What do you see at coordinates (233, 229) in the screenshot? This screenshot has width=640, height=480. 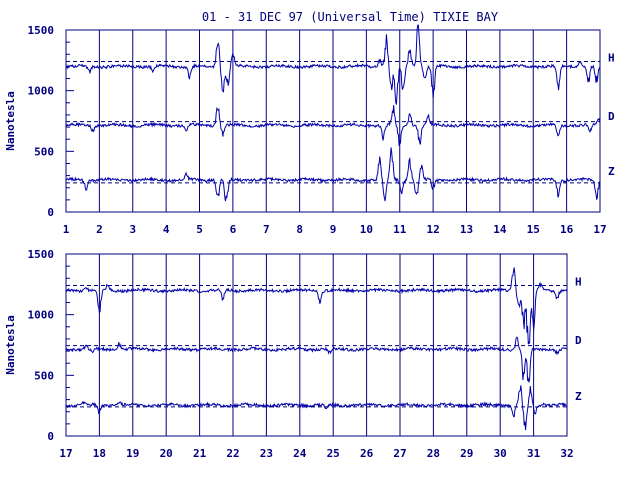 I see `x-tick-label: 6` at bounding box center [233, 229].